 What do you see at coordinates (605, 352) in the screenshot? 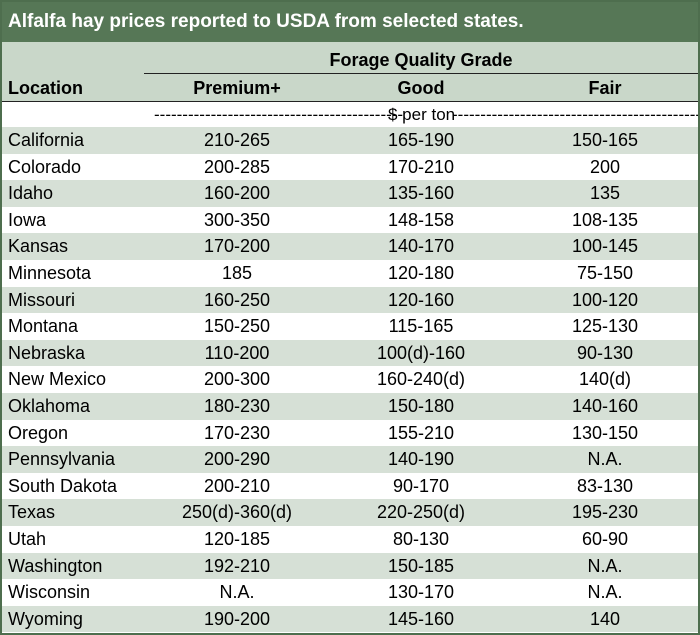
I see `fair-cell: 90-130` at bounding box center [605, 352].